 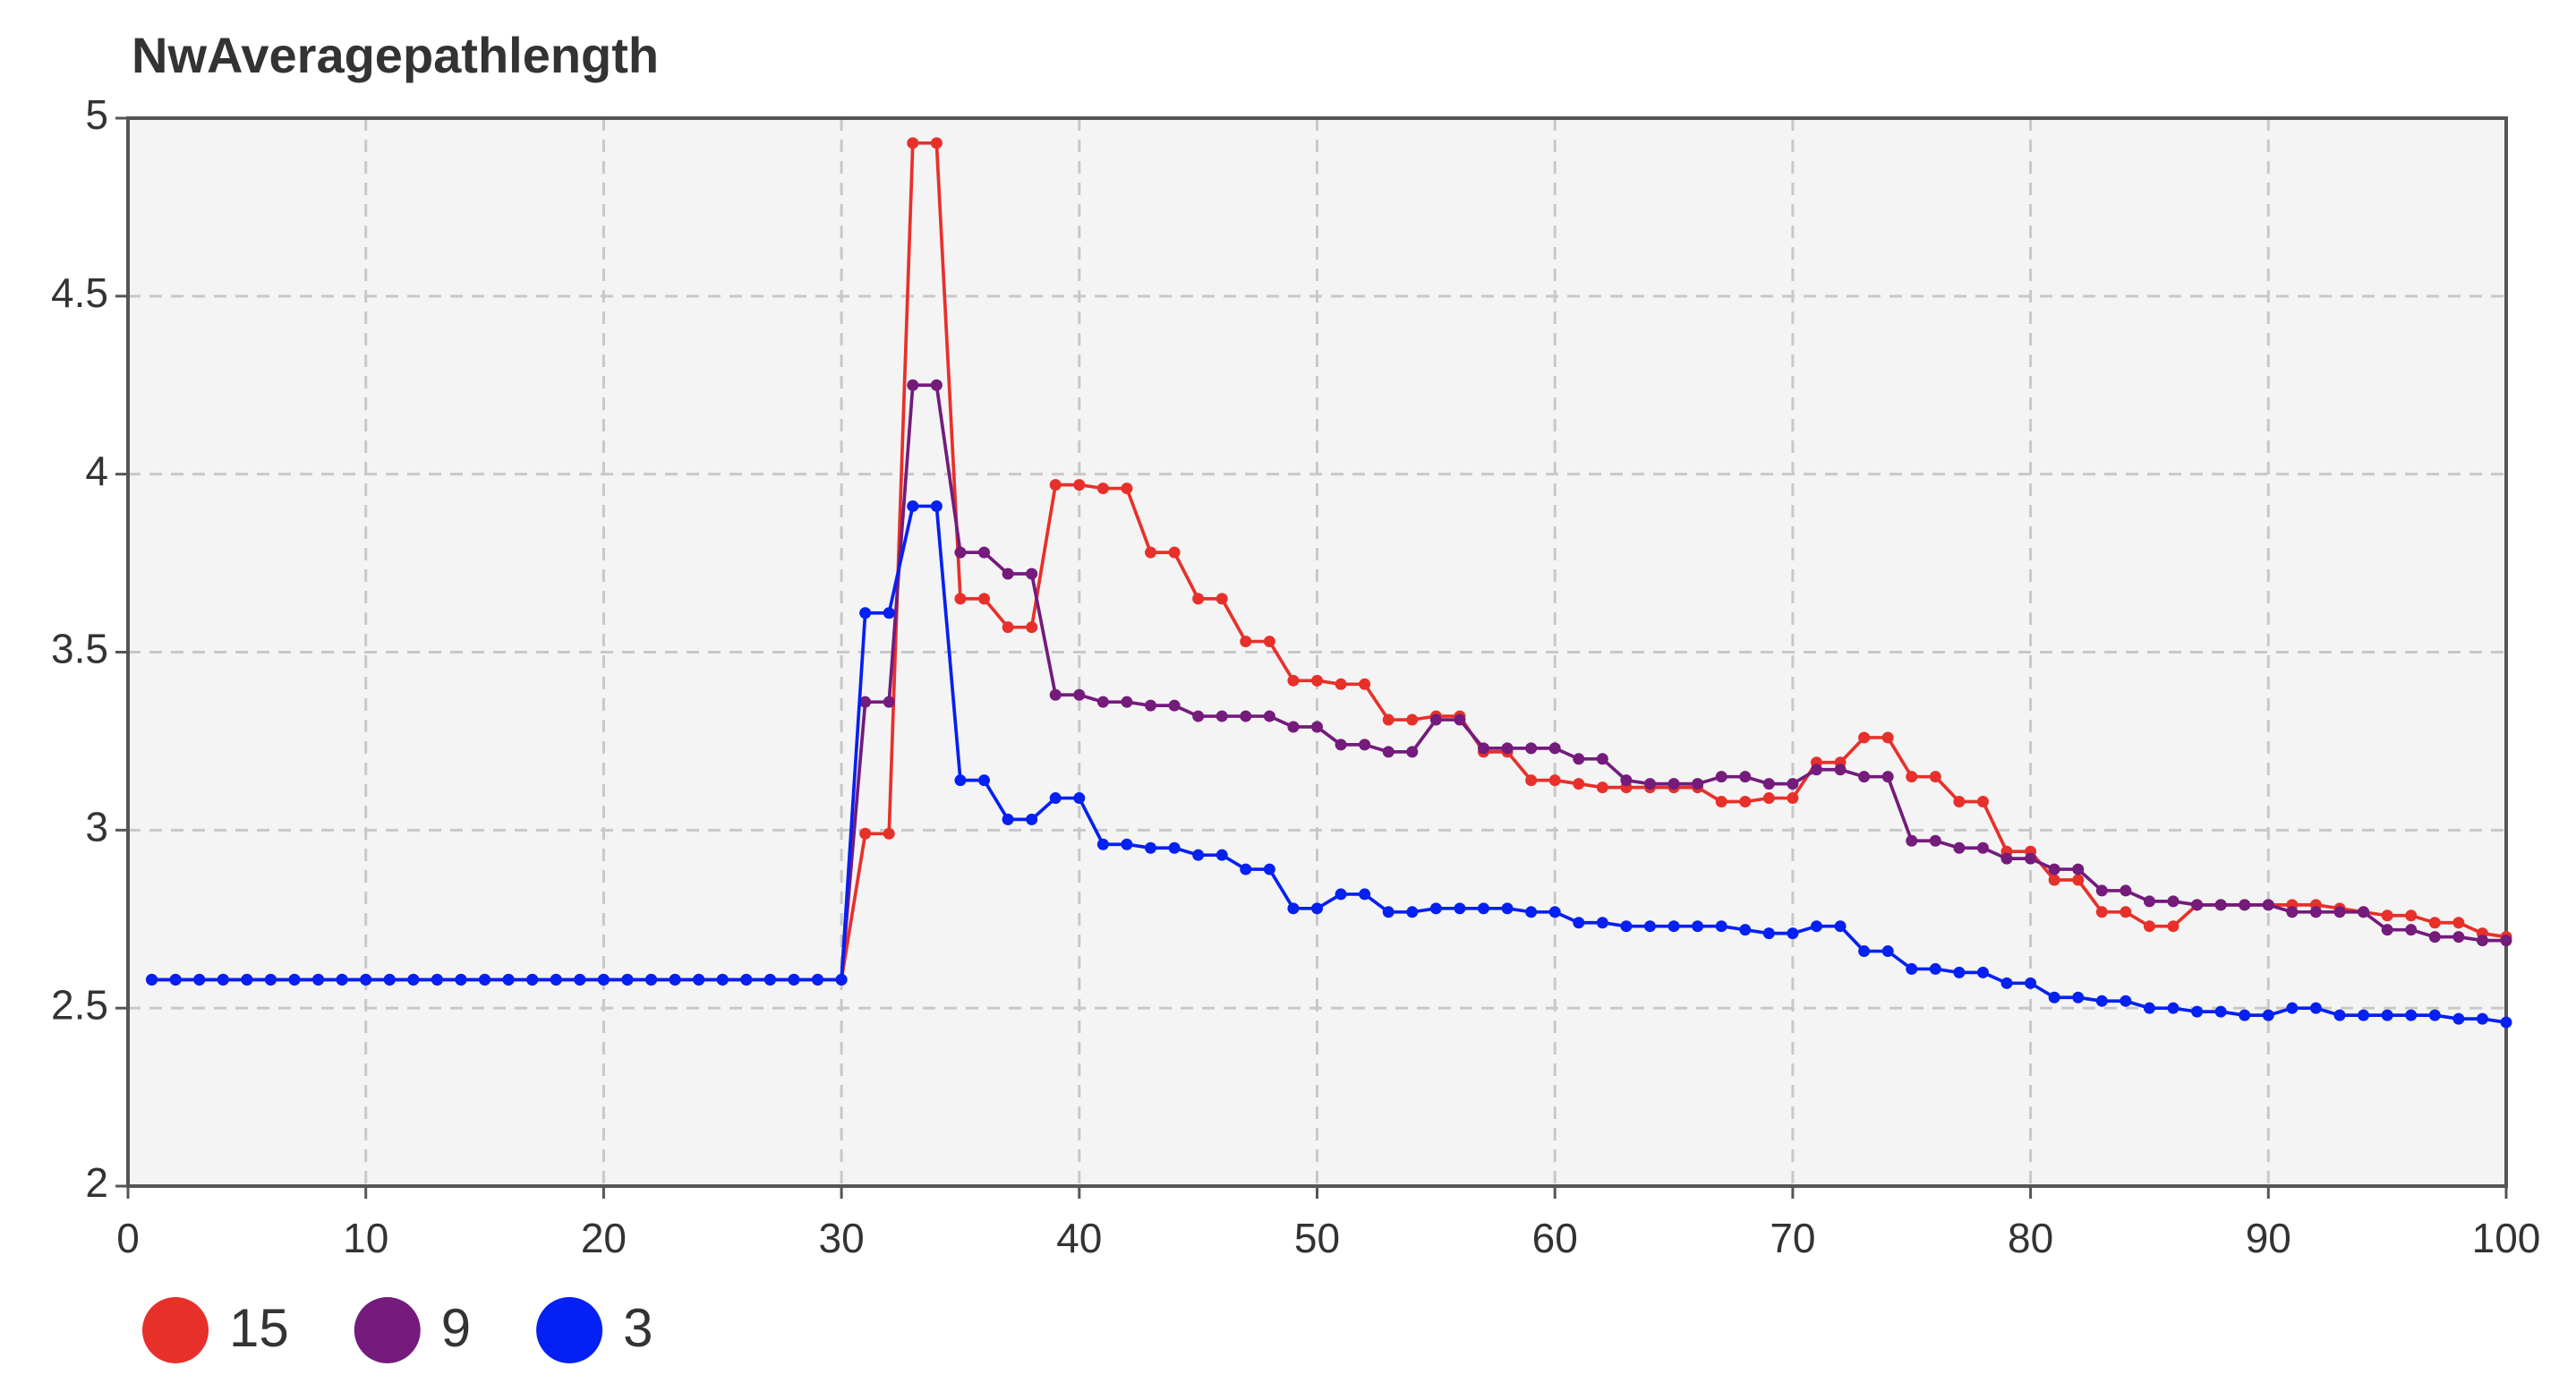 I want to click on legend-marker, so click(x=175, y=1330).